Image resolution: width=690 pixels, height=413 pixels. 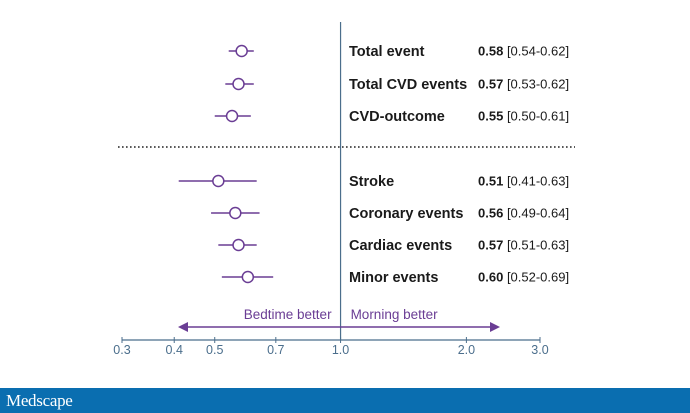 What do you see at coordinates (490, 116) in the screenshot?
I see `estimate-text: 0.55` at bounding box center [490, 116].